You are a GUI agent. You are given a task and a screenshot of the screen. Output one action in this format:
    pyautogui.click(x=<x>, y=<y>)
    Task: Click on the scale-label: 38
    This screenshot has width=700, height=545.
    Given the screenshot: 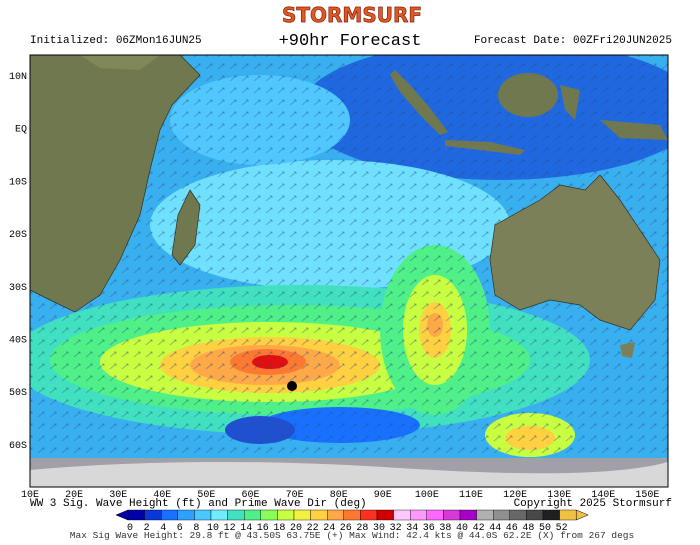 What is the action you would take?
    pyautogui.click(x=445, y=528)
    